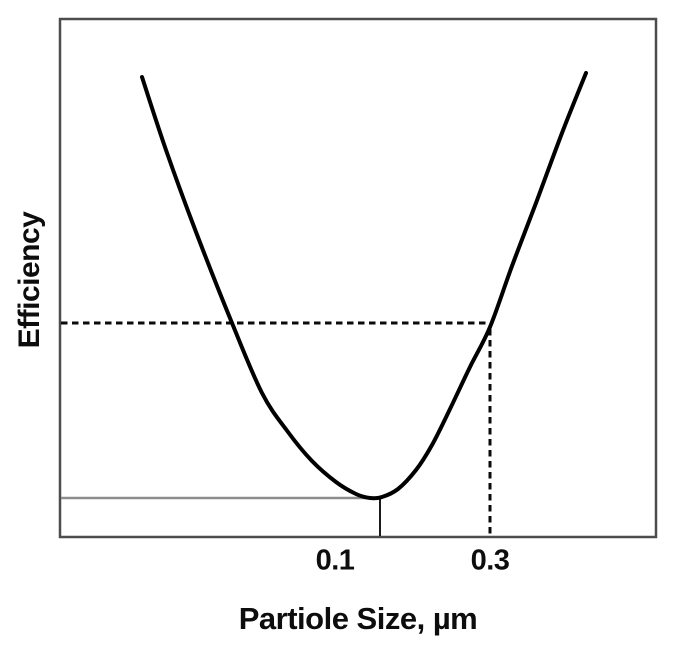 The height and width of the screenshot is (652, 675). Describe the element at coordinates (490, 560) in the screenshot. I see `x-tick-label-0.3: 0.3` at that location.